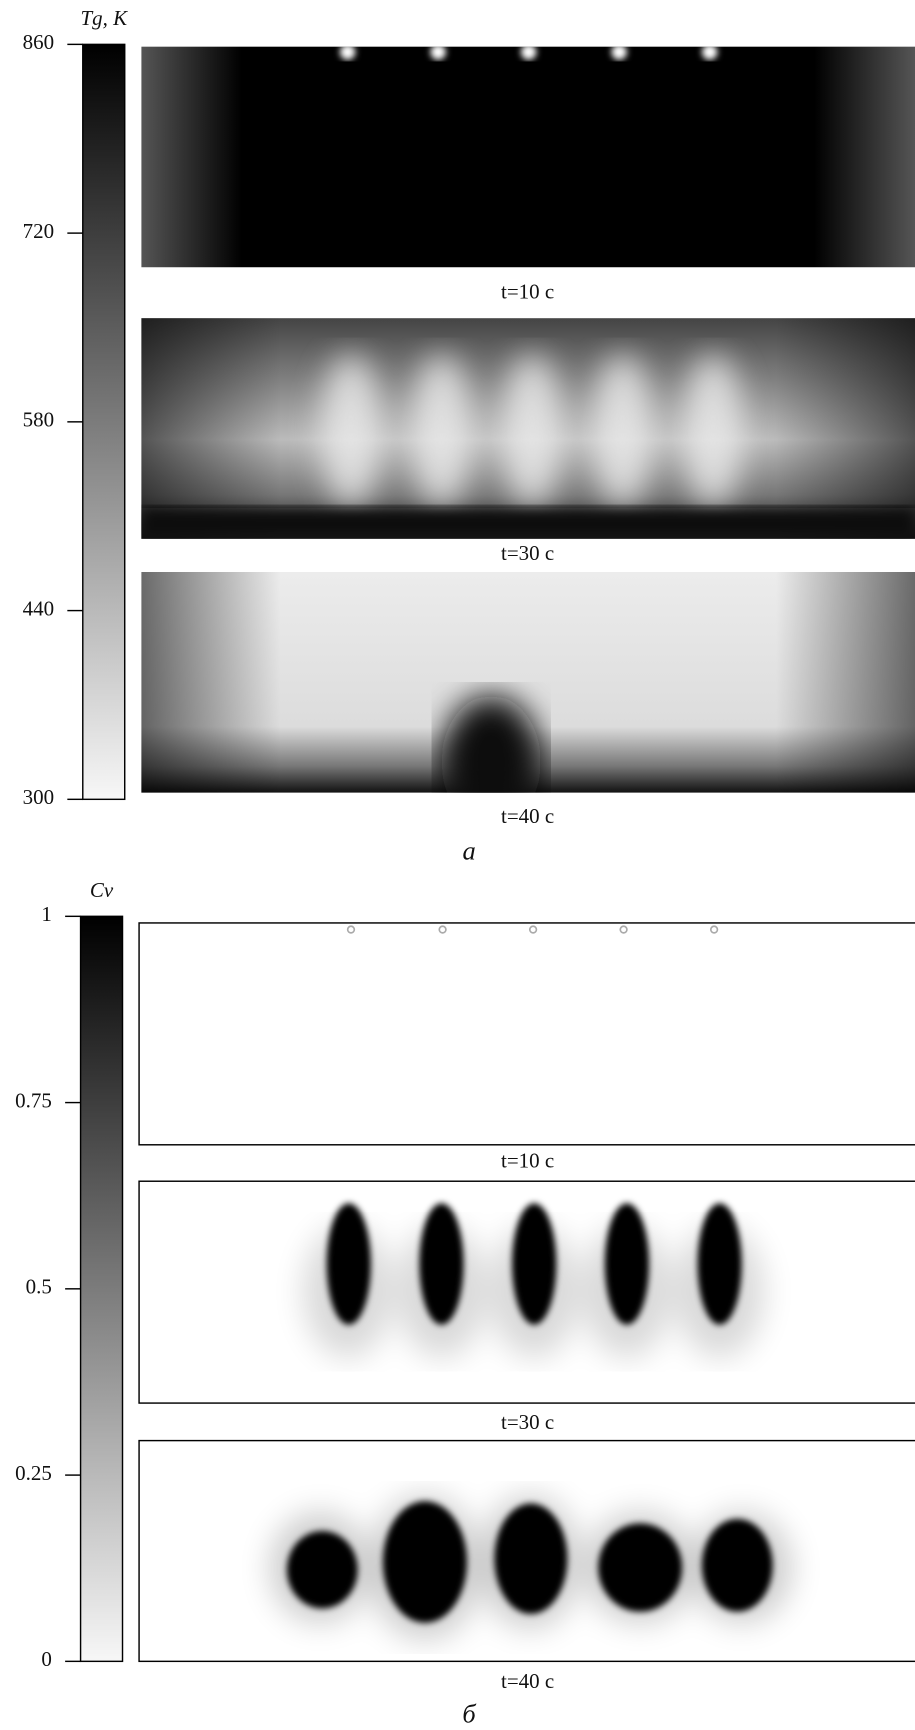  What do you see at coordinates (46, 914) in the screenshot?
I see `tick-label: 1` at bounding box center [46, 914].